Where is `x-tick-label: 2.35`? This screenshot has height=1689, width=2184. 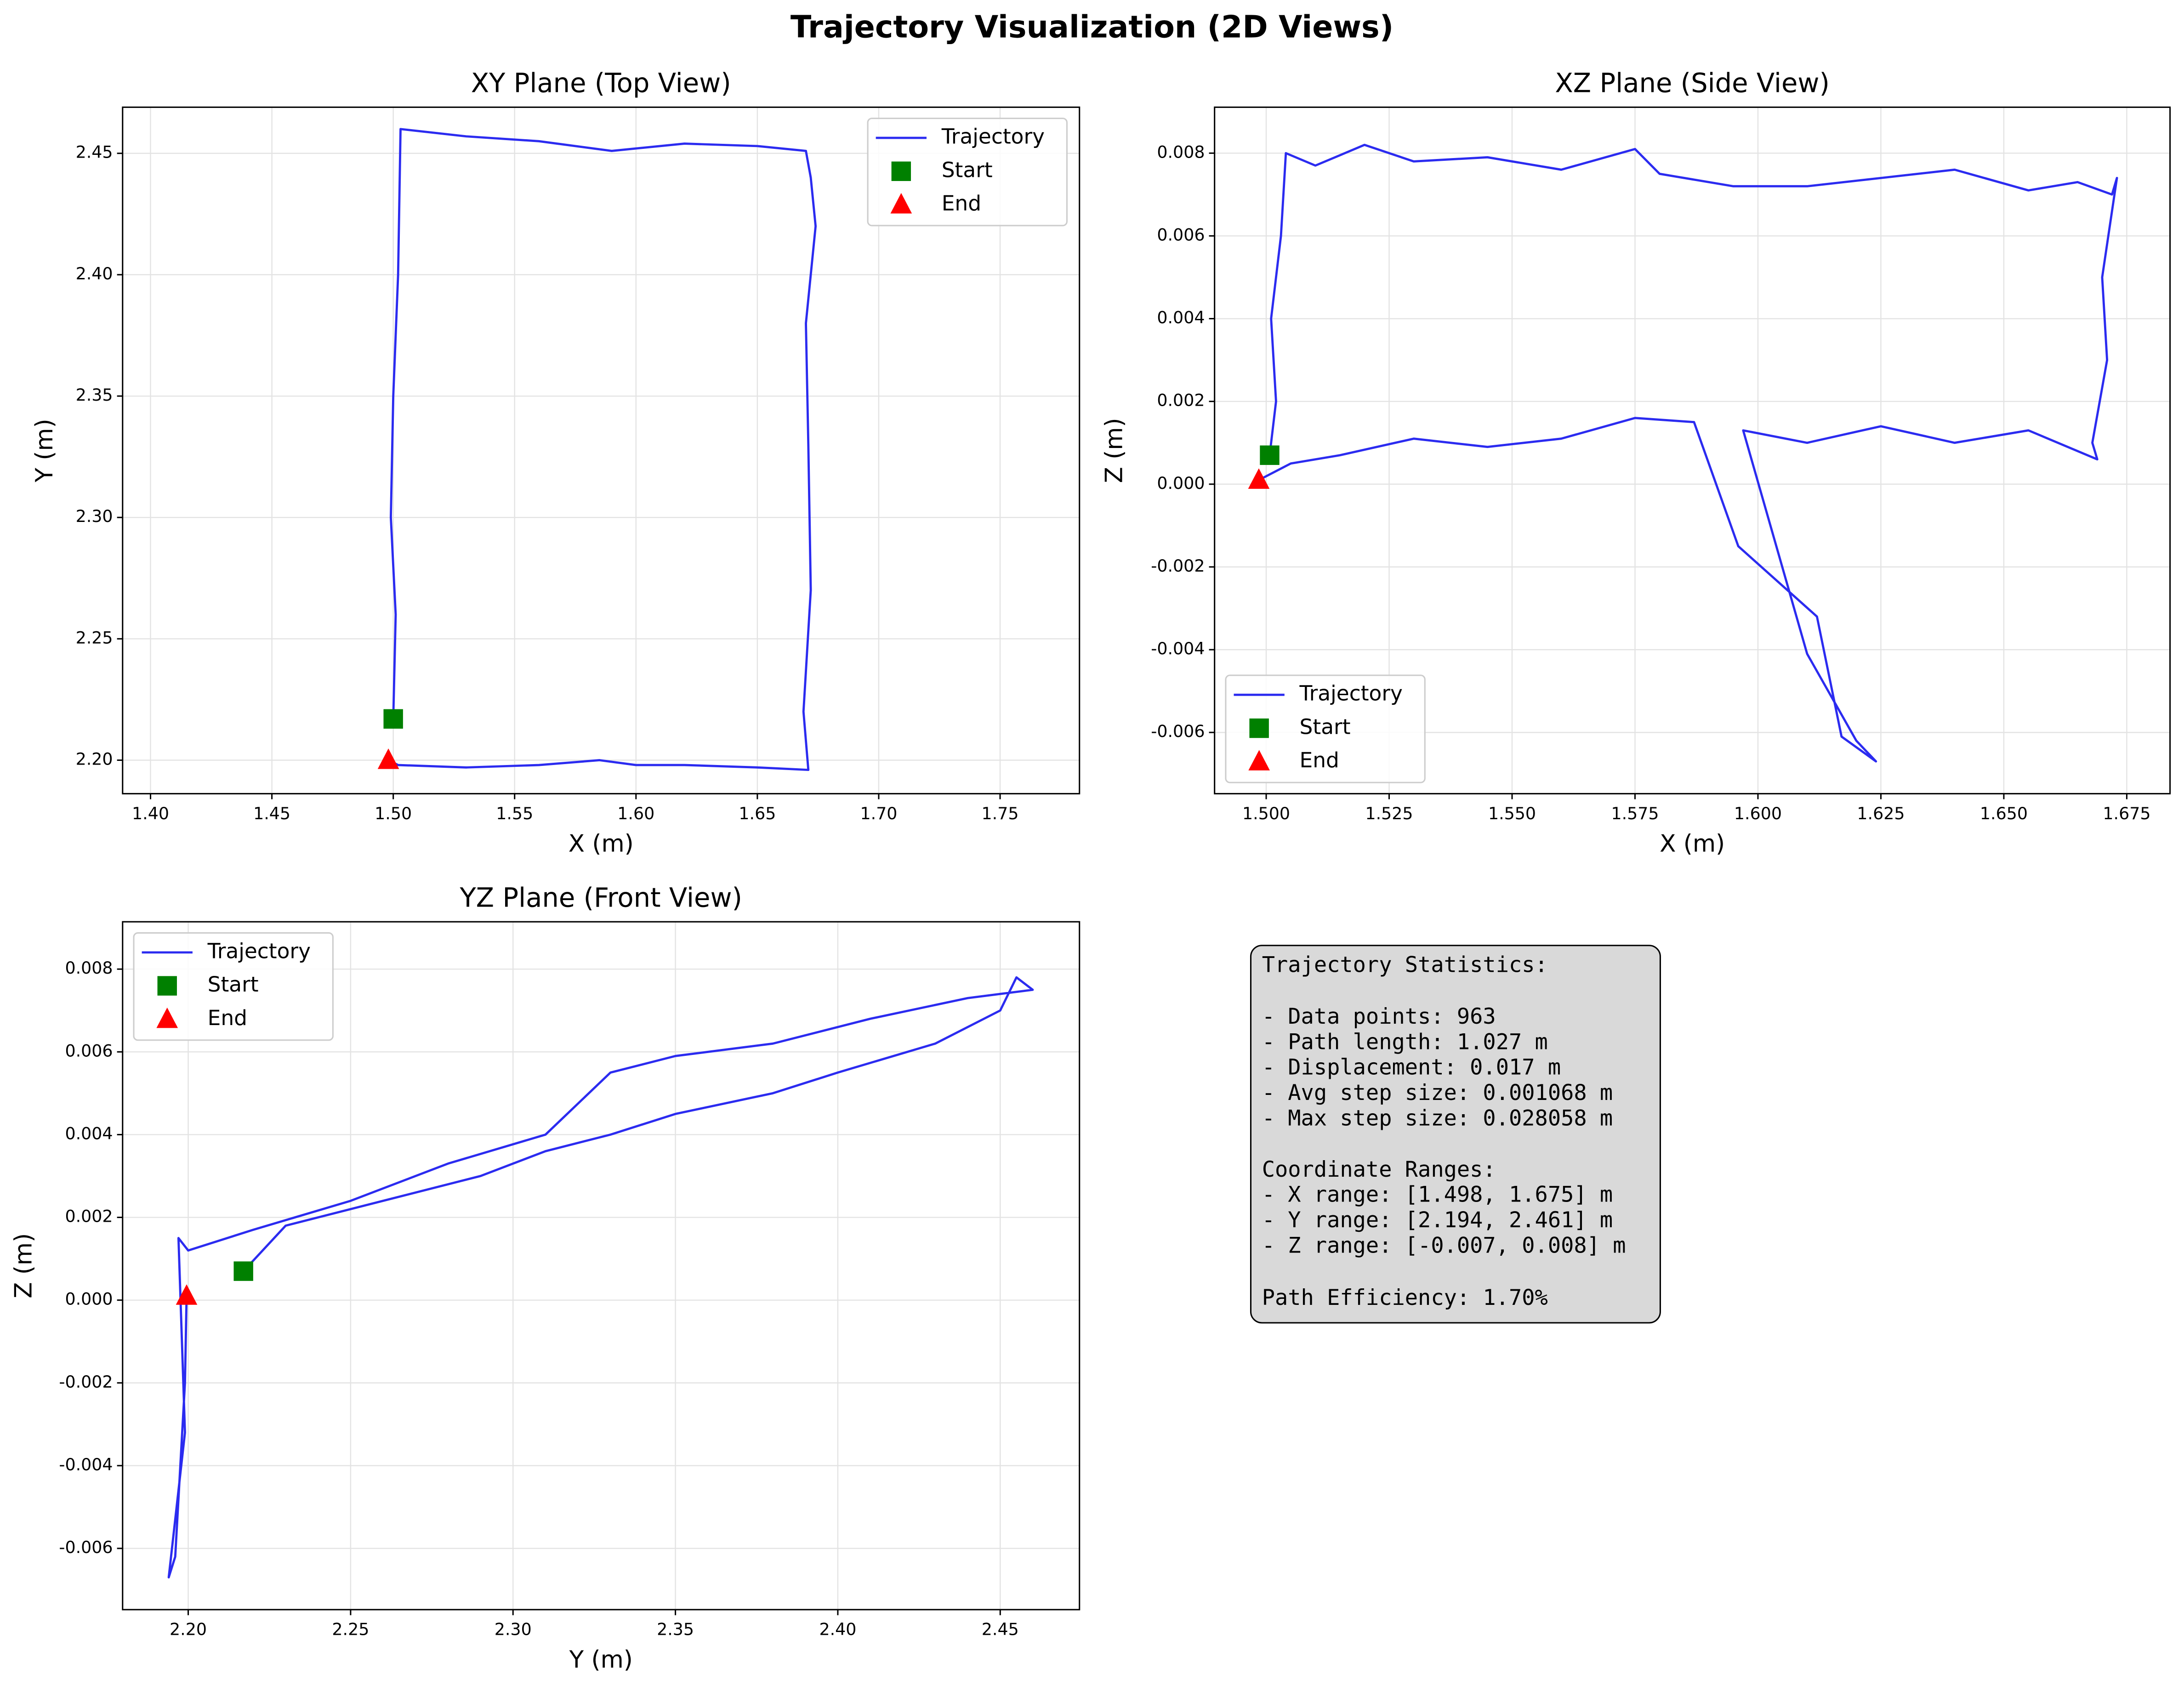
x-tick-label: 2.35 is located at coordinates (675, 1629).